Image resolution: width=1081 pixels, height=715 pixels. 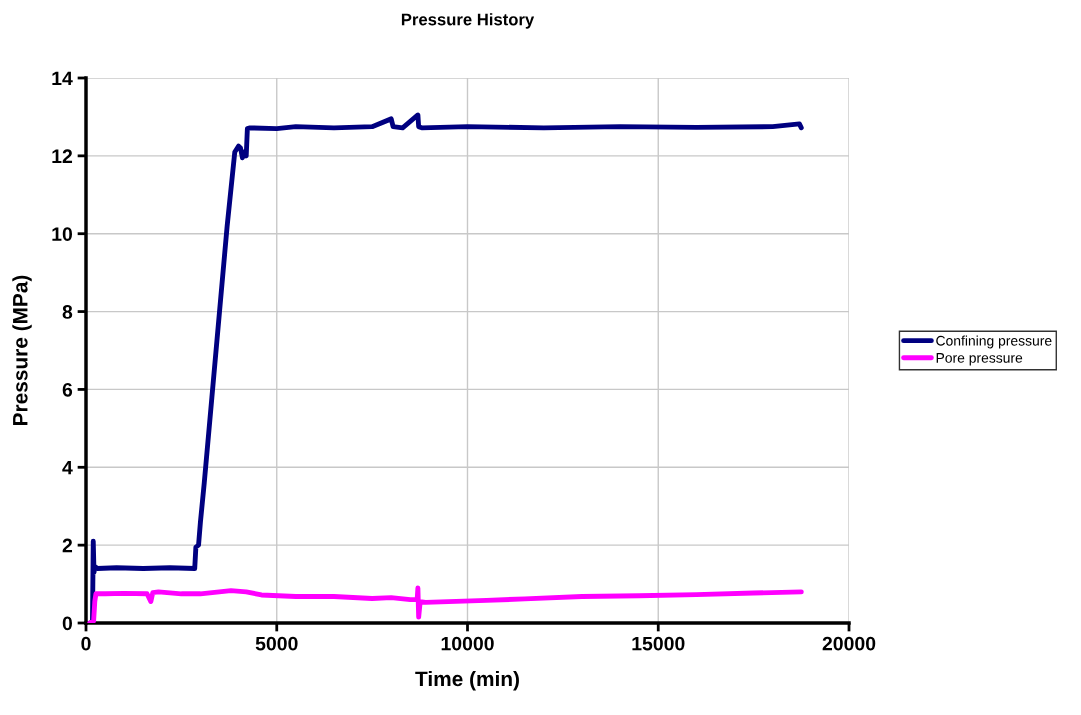 I want to click on y-tick-label: 0, so click(x=67, y=623).